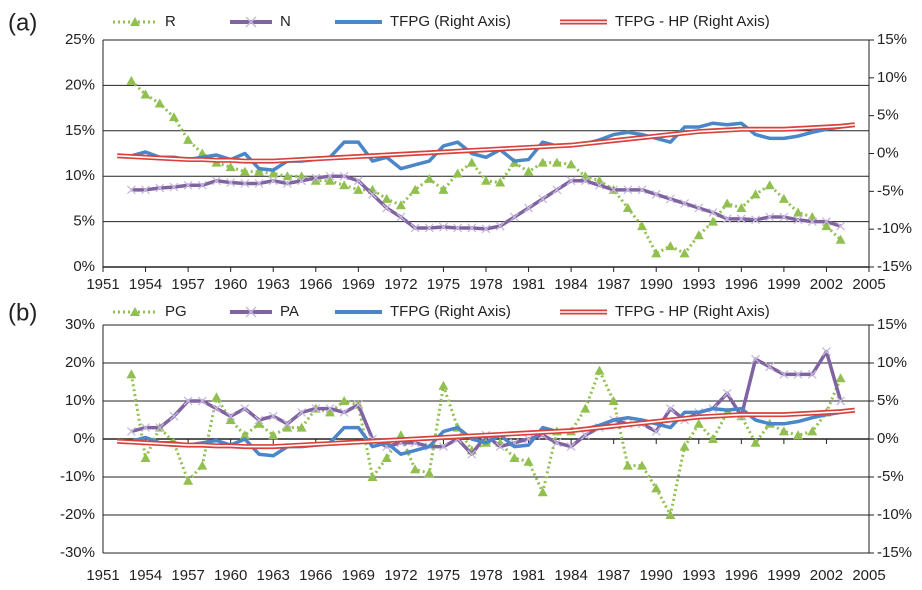 Image resolution: width=922 pixels, height=590 pixels. Describe the element at coordinates (741, 284) in the screenshot. I see `x-tick-label: 1996` at that location.